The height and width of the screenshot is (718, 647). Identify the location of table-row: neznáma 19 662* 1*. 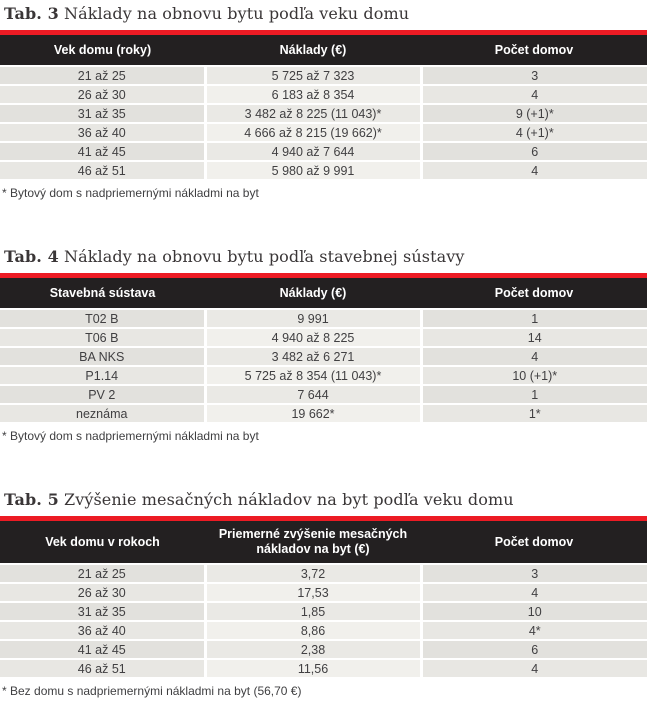
(323, 412).